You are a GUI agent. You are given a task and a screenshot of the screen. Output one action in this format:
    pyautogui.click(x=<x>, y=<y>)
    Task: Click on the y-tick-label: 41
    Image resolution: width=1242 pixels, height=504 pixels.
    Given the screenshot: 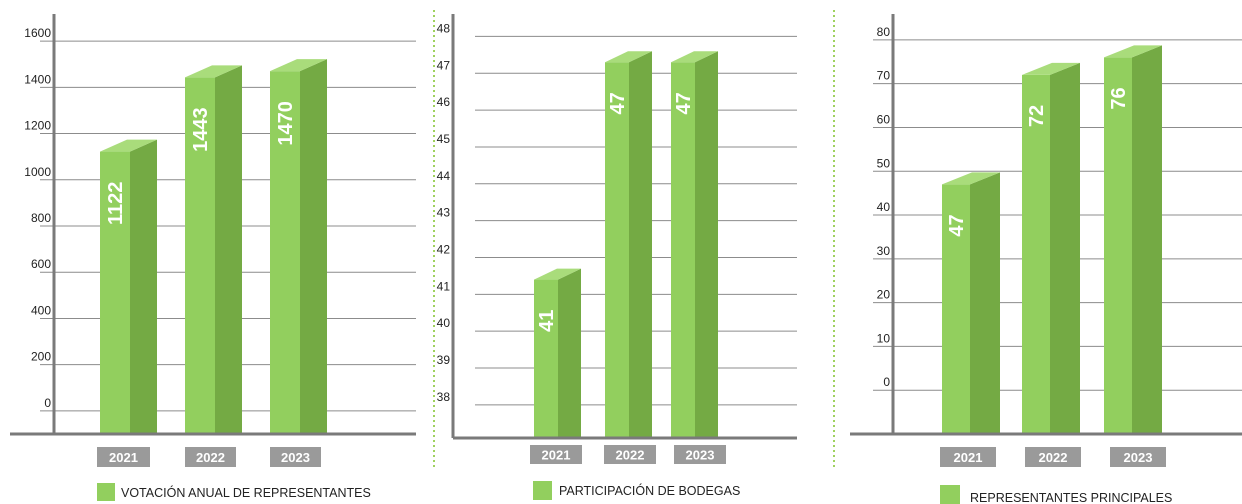 What is the action you would take?
    pyautogui.click(x=444, y=286)
    